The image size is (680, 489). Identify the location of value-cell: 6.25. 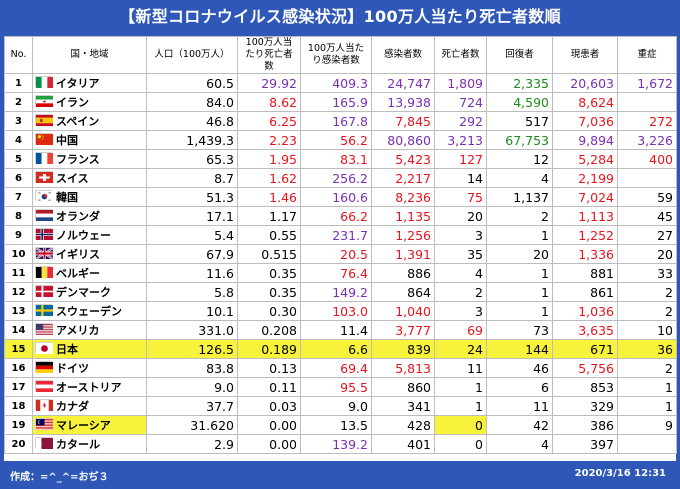
(269, 121).